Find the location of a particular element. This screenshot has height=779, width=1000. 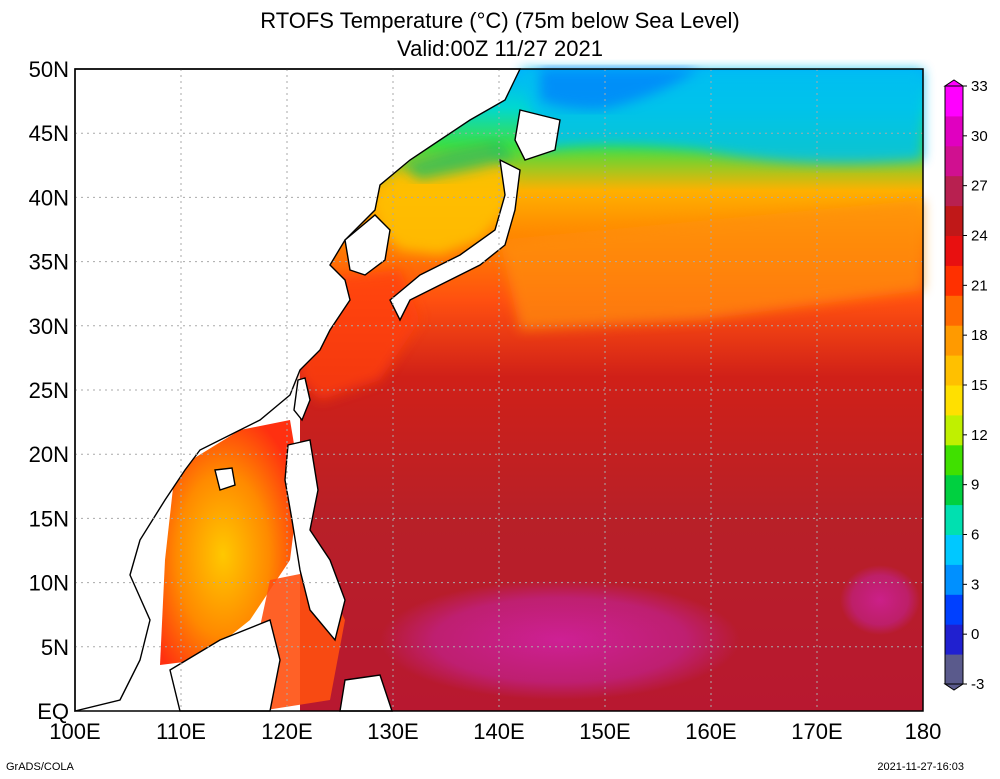

colorbar-label: 27 is located at coordinates (979, 186).